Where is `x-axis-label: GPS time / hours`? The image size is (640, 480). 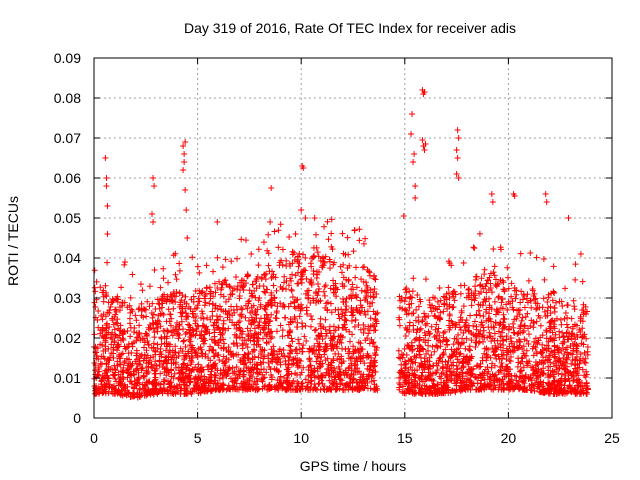 x-axis-label: GPS time / hours is located at coordinates (353, 466).